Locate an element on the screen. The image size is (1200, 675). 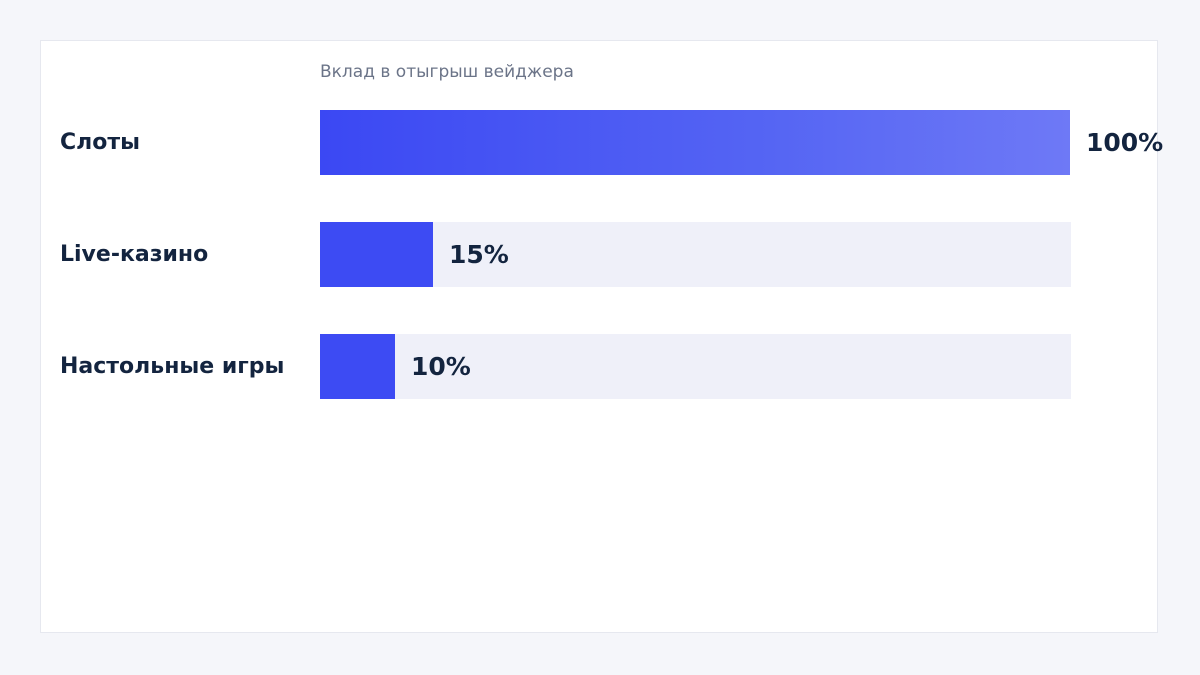
category-label: Live-казино is located at coordinates (134, 254).